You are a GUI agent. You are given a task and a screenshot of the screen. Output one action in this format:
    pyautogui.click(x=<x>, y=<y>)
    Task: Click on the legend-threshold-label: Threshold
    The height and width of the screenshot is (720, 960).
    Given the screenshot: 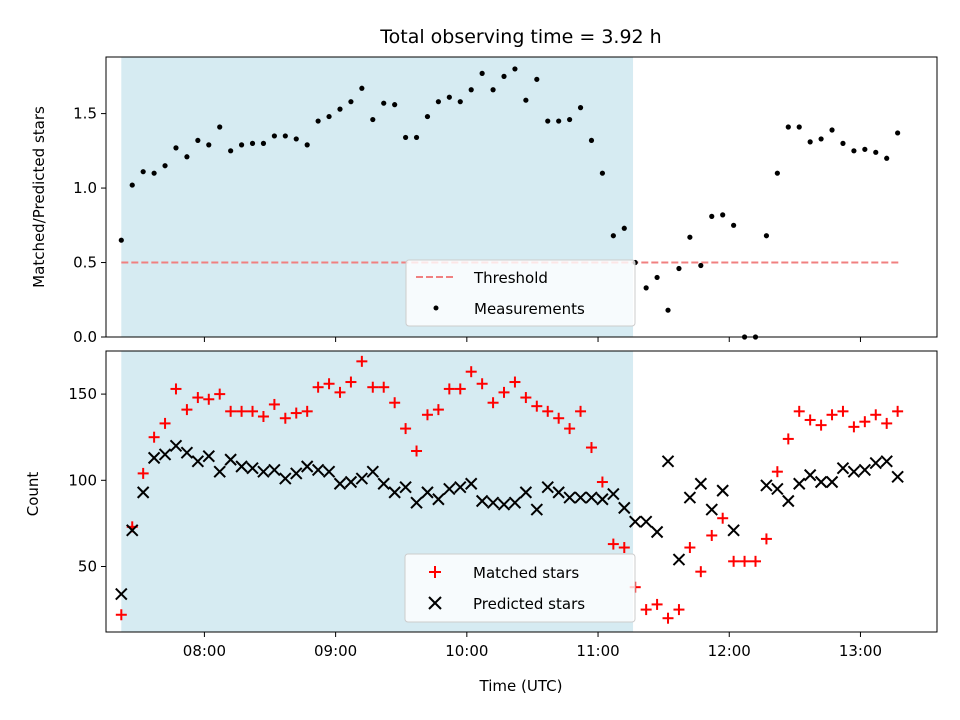 What is the action you would take?
    pyautogui.click(x=510, y=278)
    